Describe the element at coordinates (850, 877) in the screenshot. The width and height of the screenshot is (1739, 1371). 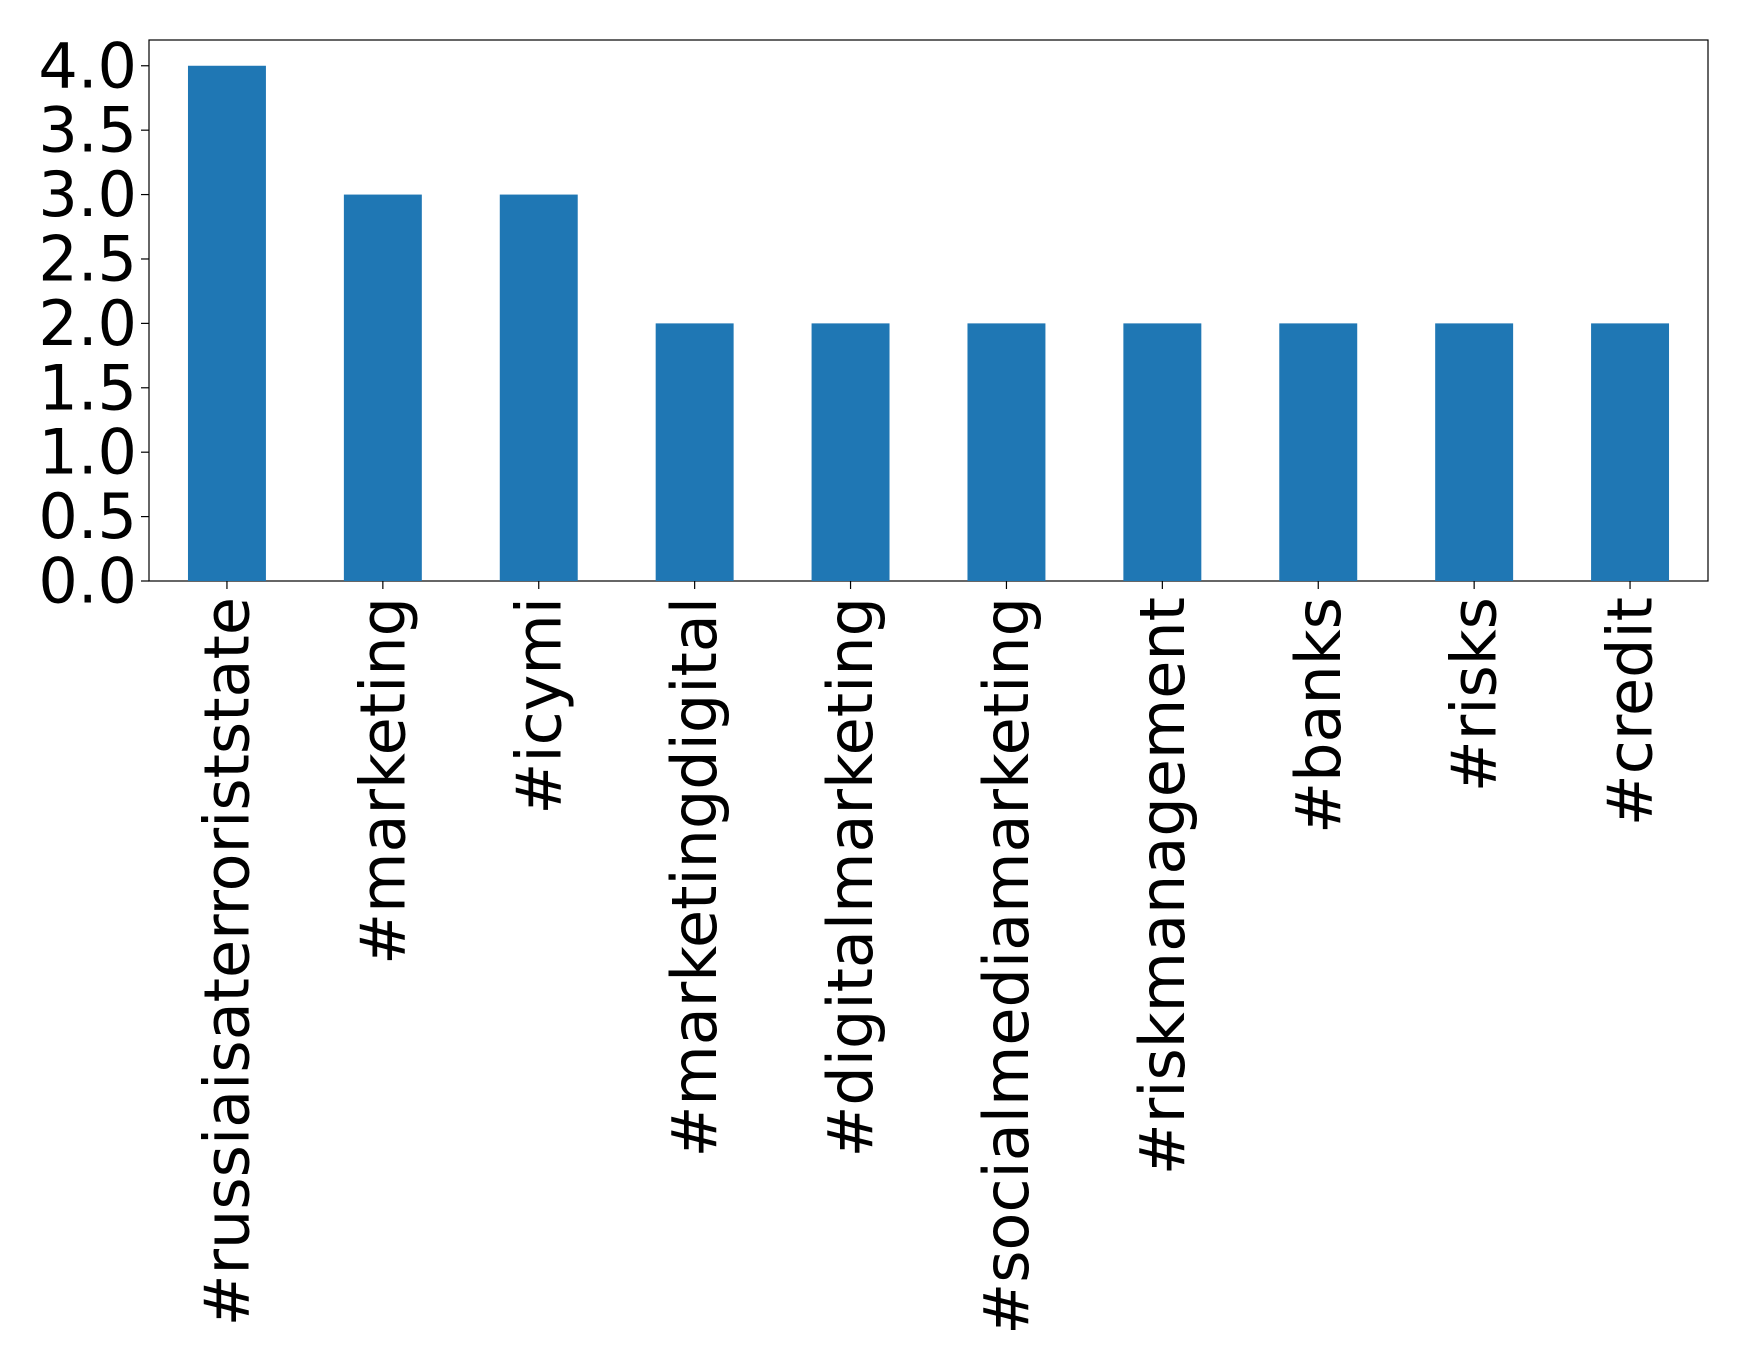
I see `x-tick-label: #digitalmarketing` at that location.